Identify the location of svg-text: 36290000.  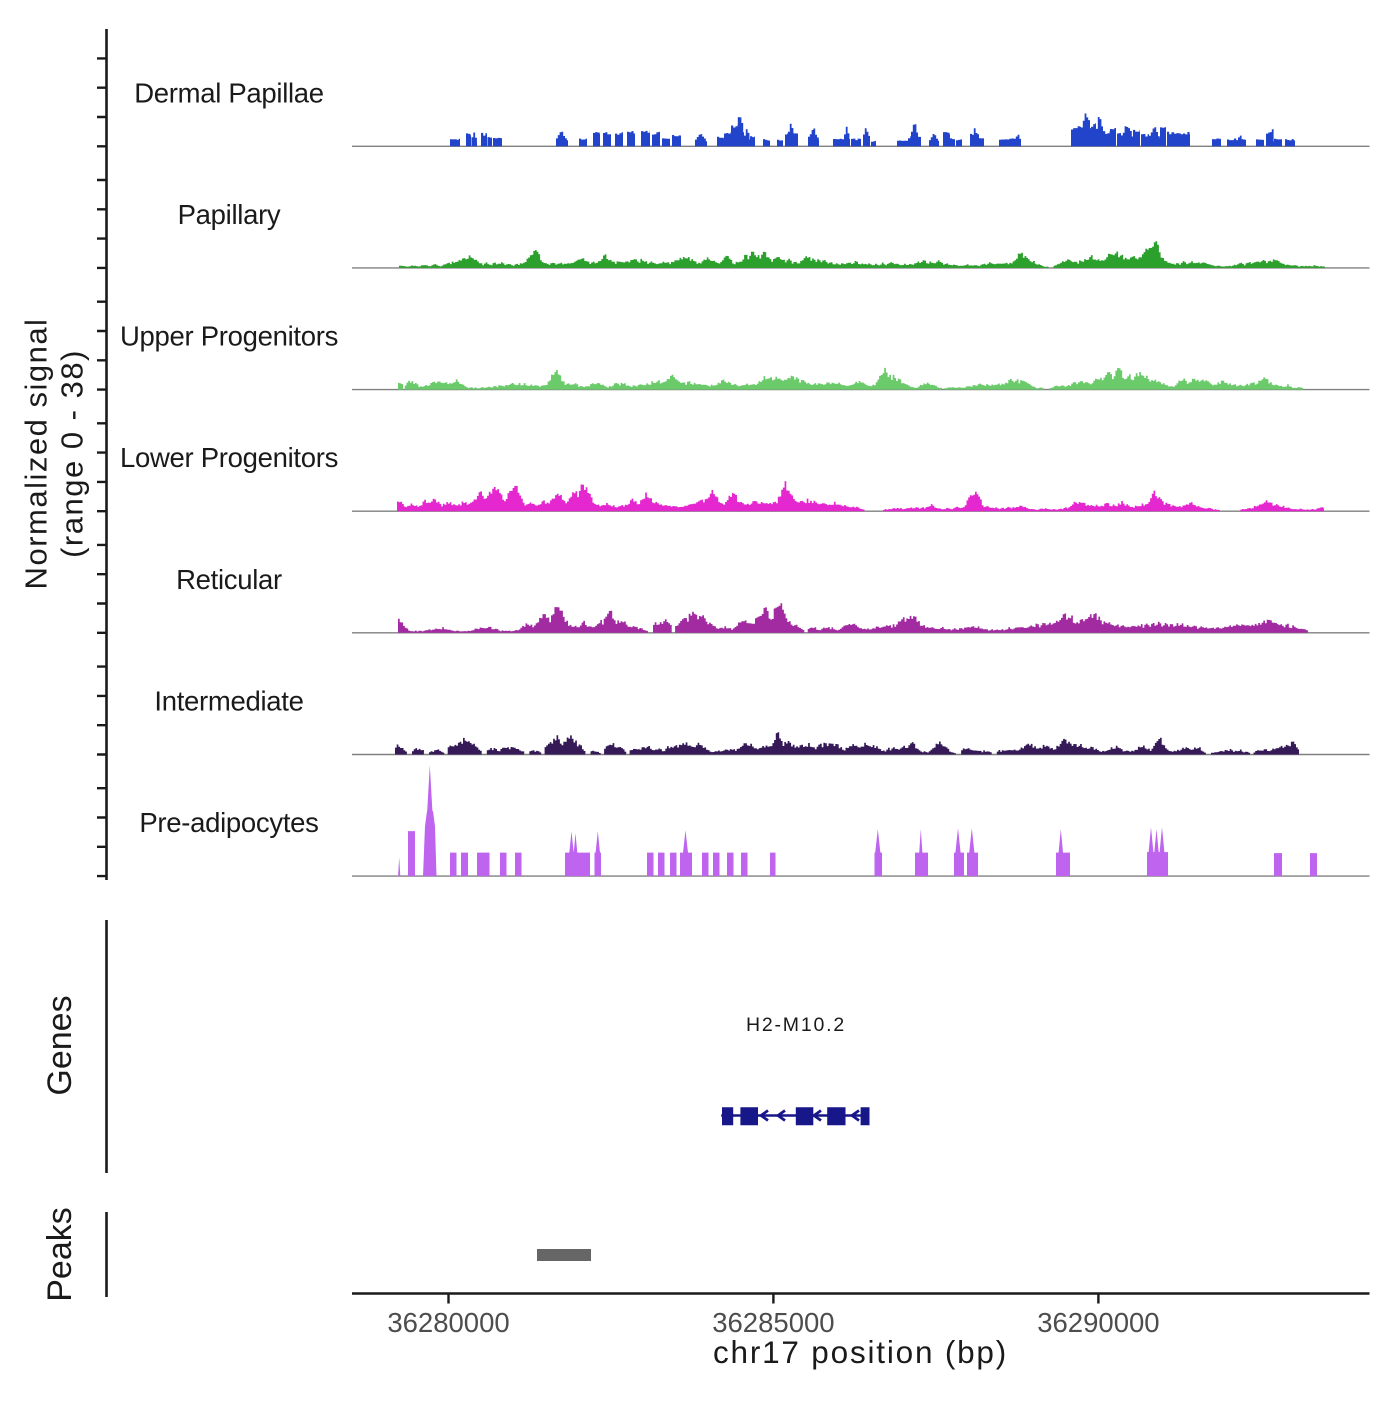
(1098, 1322).